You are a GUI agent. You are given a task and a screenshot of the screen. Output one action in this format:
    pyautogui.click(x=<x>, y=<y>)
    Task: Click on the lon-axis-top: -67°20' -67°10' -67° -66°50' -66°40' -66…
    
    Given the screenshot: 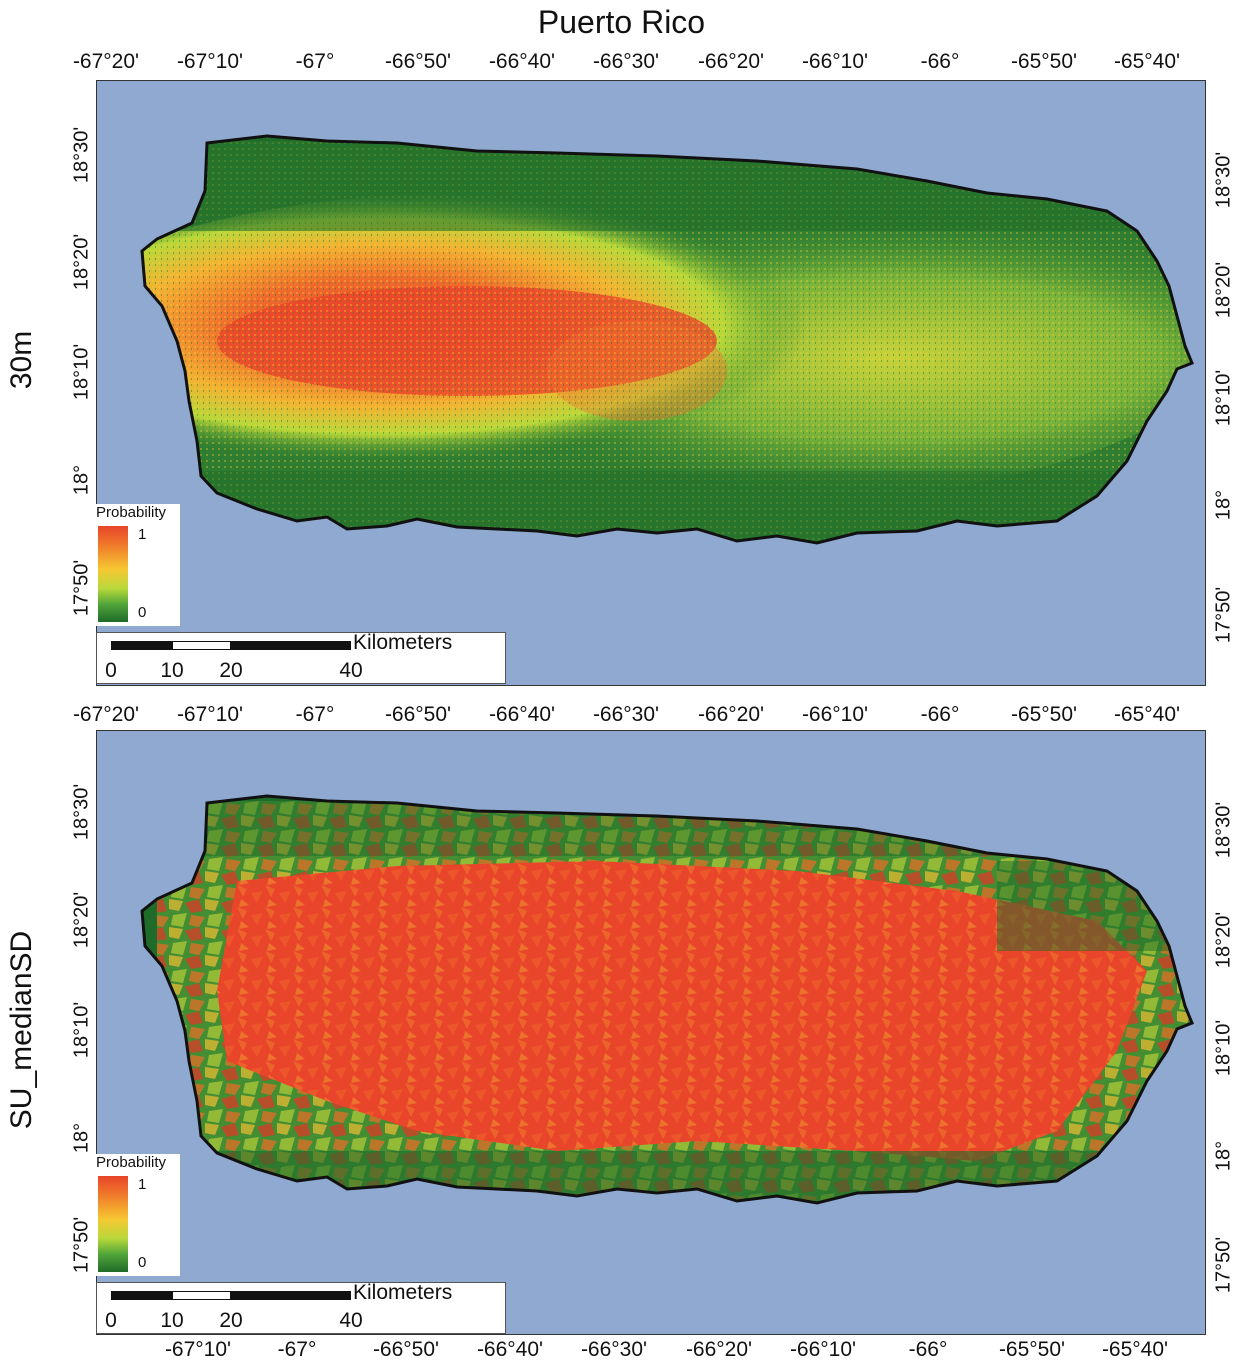 What is the action you would take?
    pyautogui.click(x=621, y=63)
    